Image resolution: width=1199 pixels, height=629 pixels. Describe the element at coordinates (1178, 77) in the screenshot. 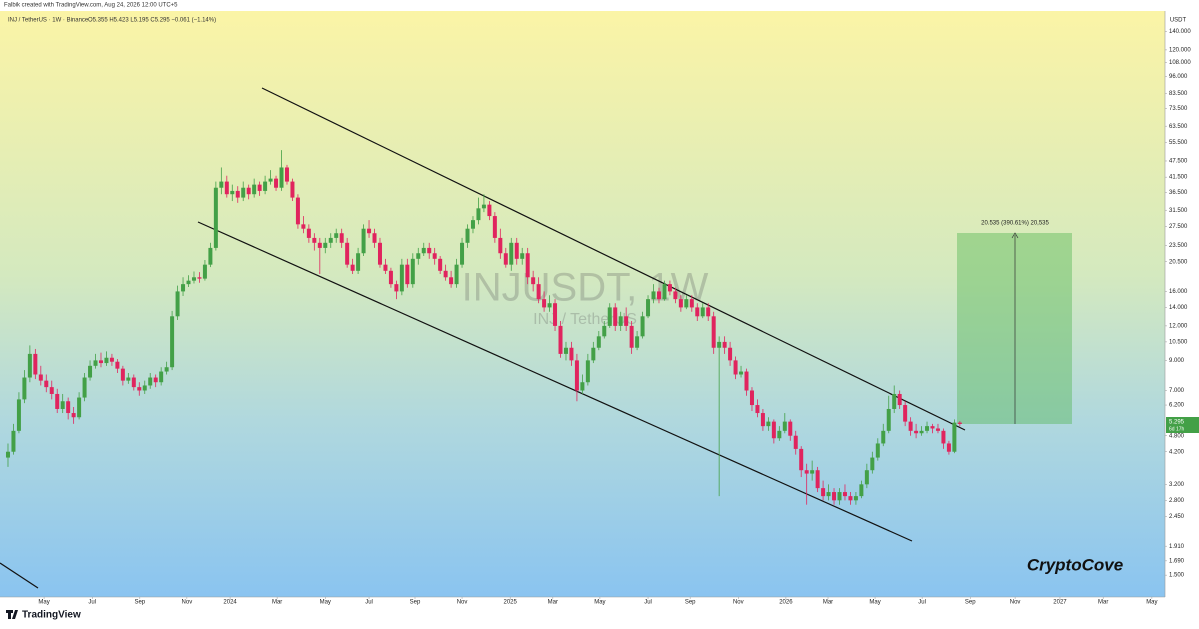

I see `y-tick-label: 96.000` at that location.